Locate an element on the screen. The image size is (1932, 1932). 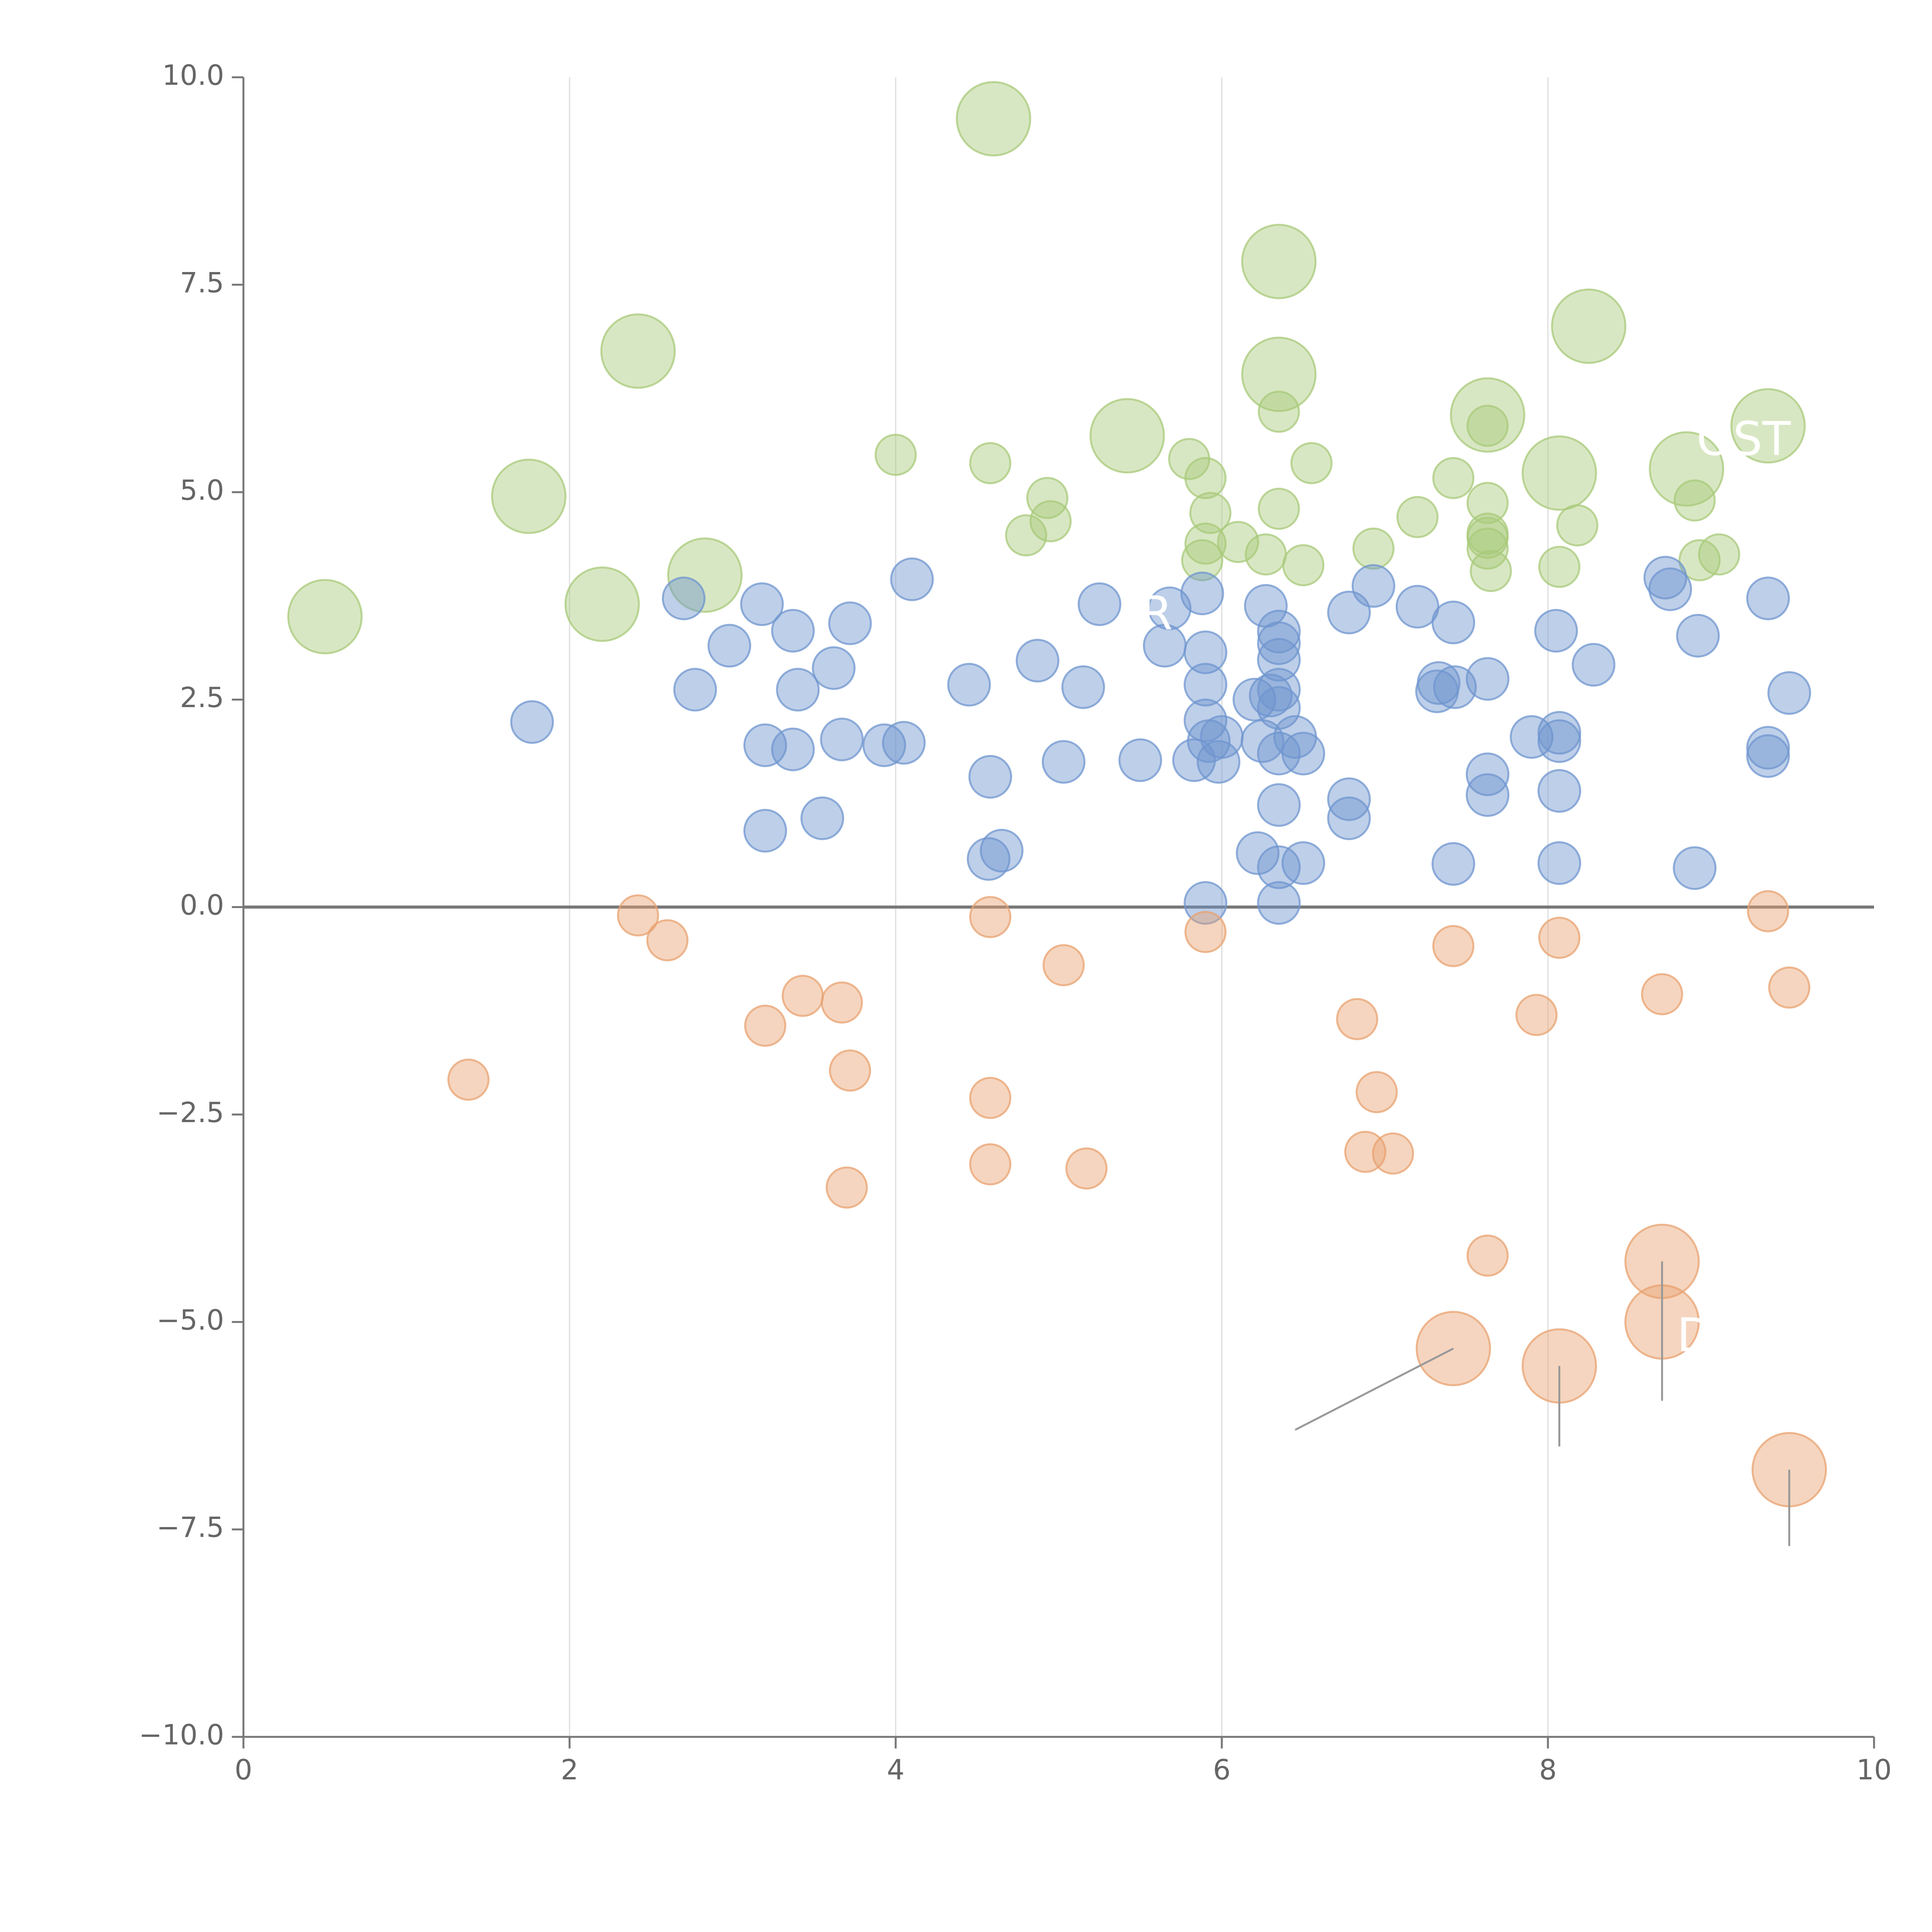
y-tick-label: 0.0 is located at coordinates (202, 905).